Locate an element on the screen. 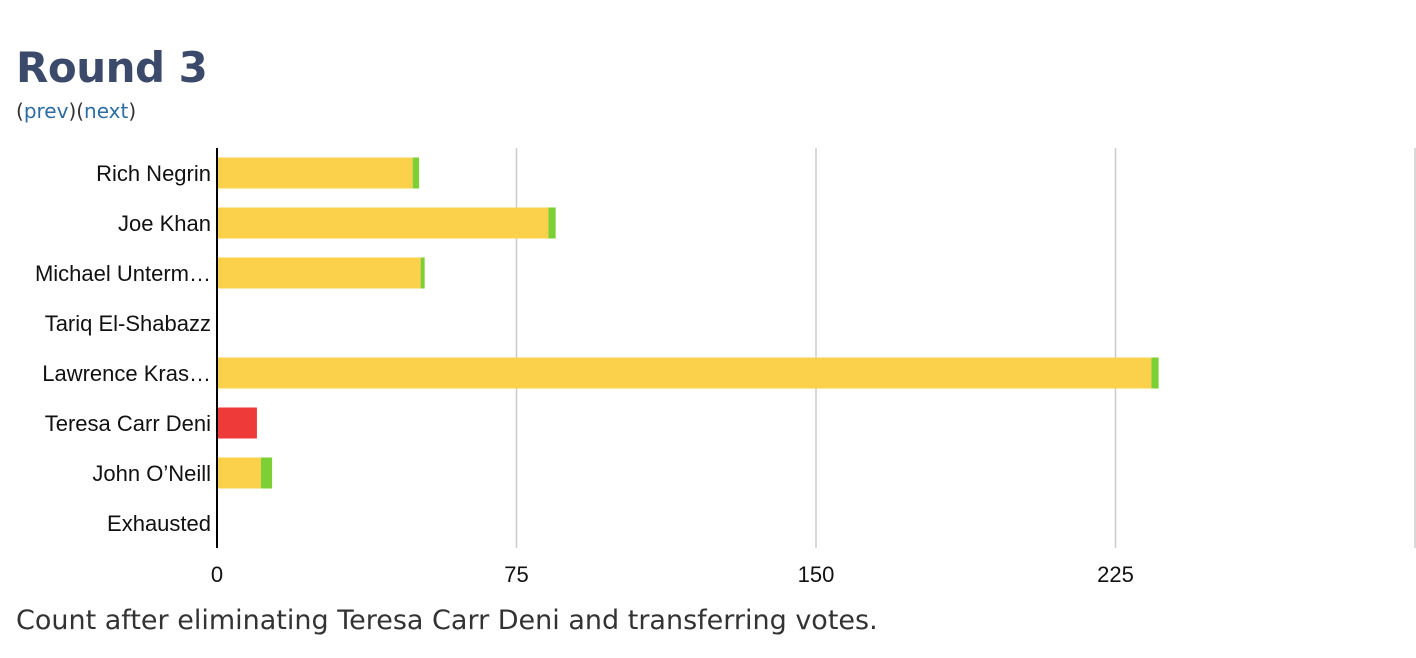 This screenshot has height=658, width=1416. category-label: Joe Khan is located at coordinates (164, 223).